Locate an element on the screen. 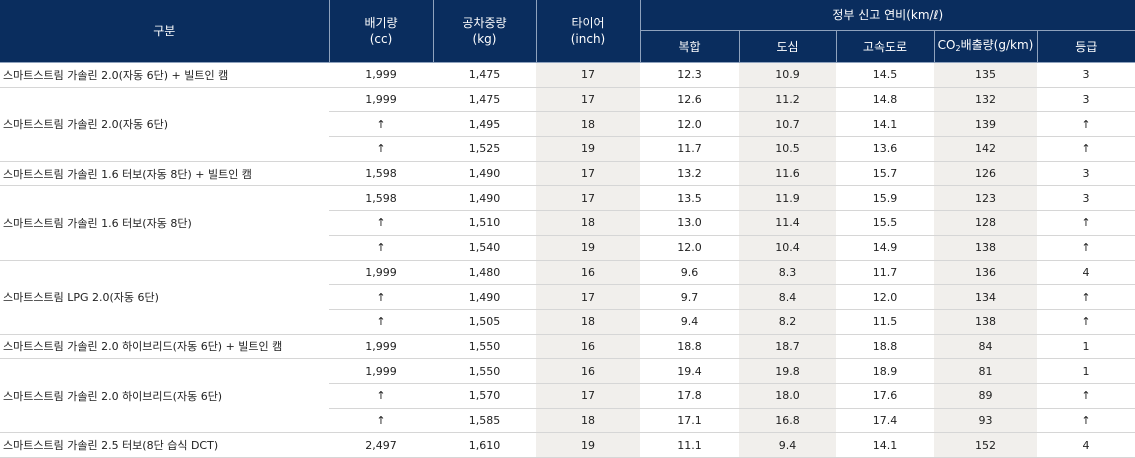 Image resolution: width=1135 pixels, height=458 pixels. combined-cell: 13.0 is located at coordinates (689, 223).